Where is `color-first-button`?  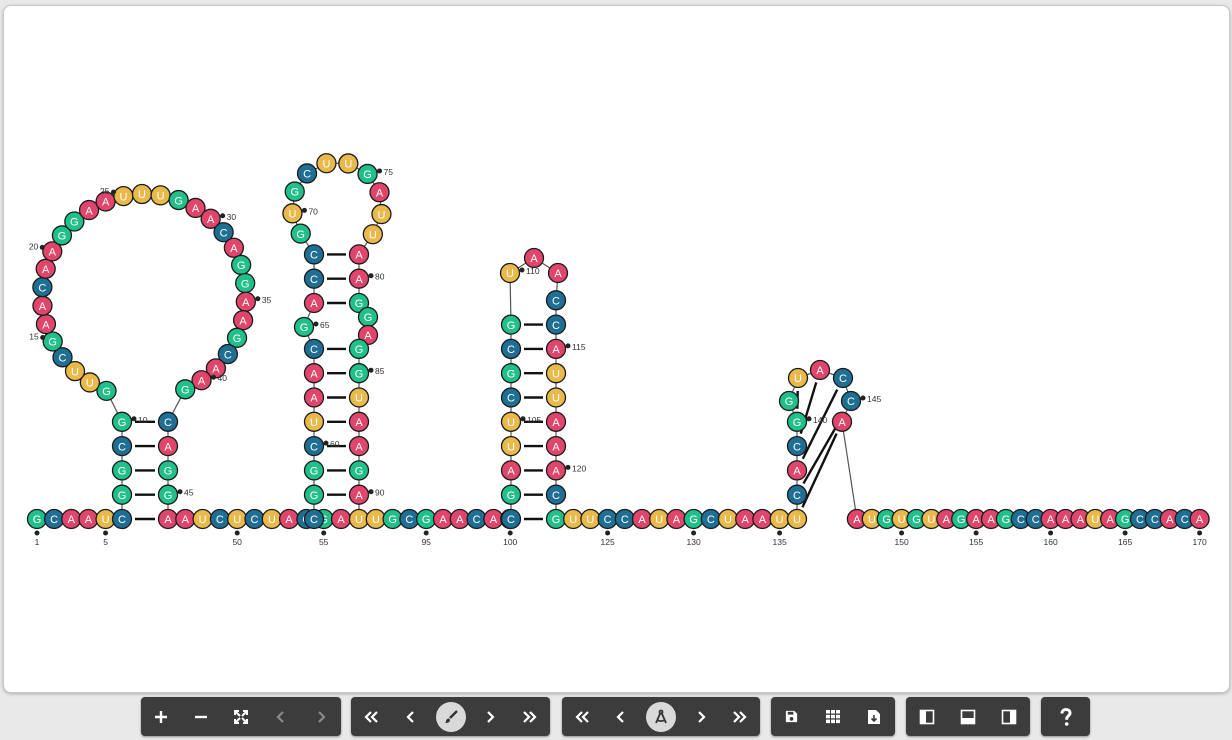 color-first-button is located at coordinates (371, 716).